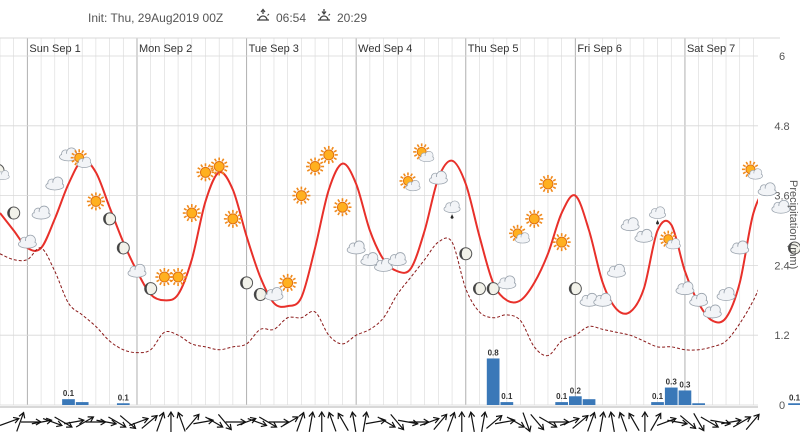  I want to click on day-label: Wed Sep 4, so click(385, 49).